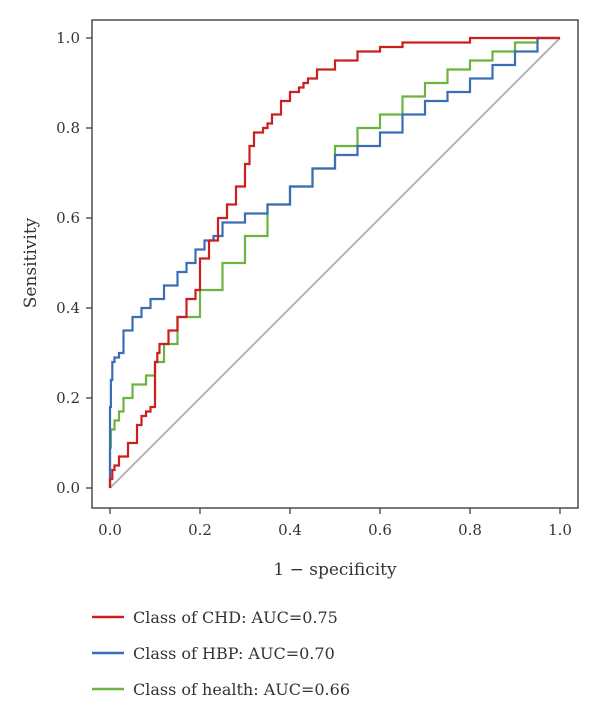 The width and height of the screenshot is (600, 715). Describe the element at coordinates (241, 689) in the screenshot. I see `legend-label: Class of health: AUC=0.66` at that location.